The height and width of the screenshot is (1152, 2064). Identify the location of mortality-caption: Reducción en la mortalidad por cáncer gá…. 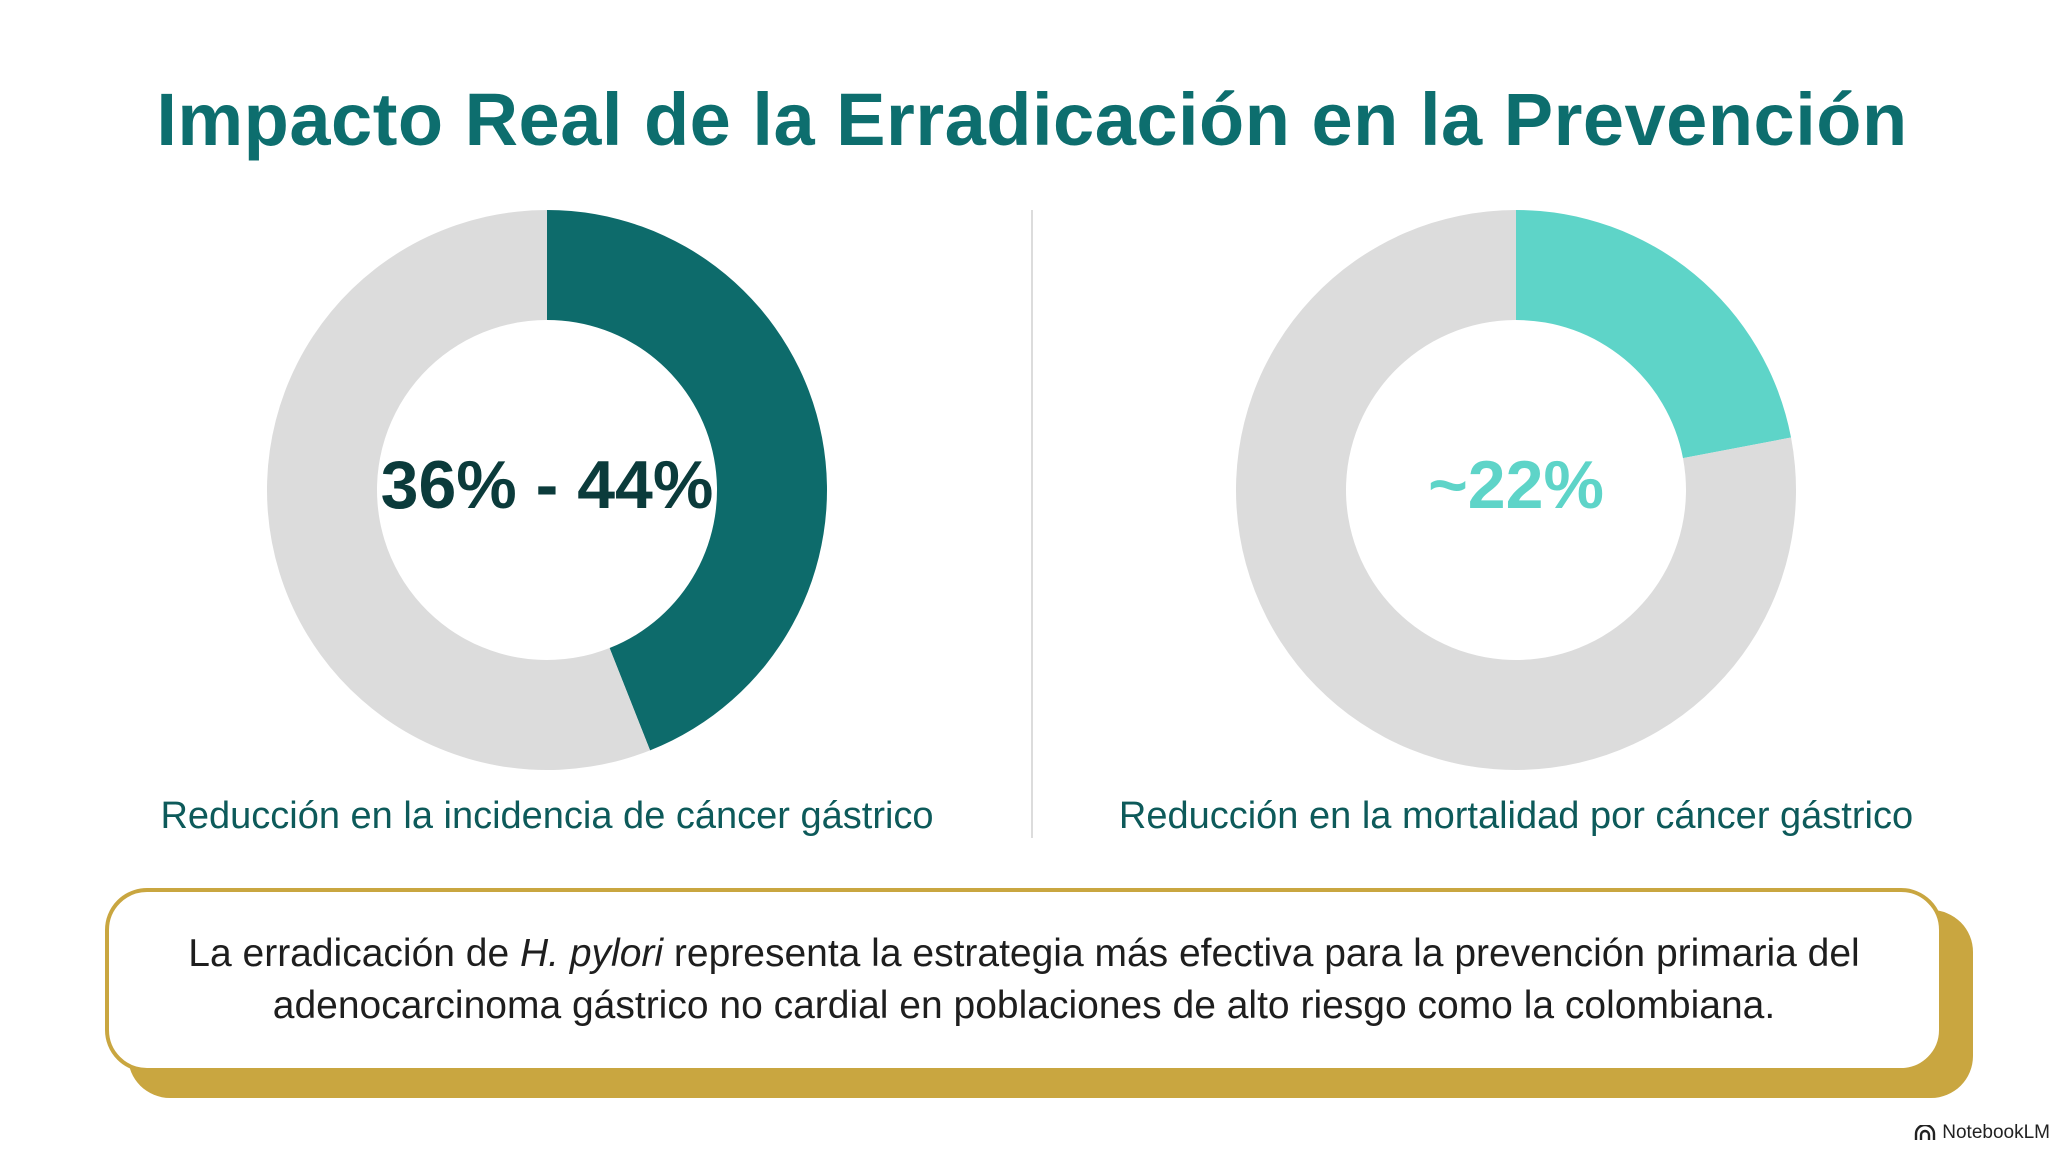
(1516, 816).